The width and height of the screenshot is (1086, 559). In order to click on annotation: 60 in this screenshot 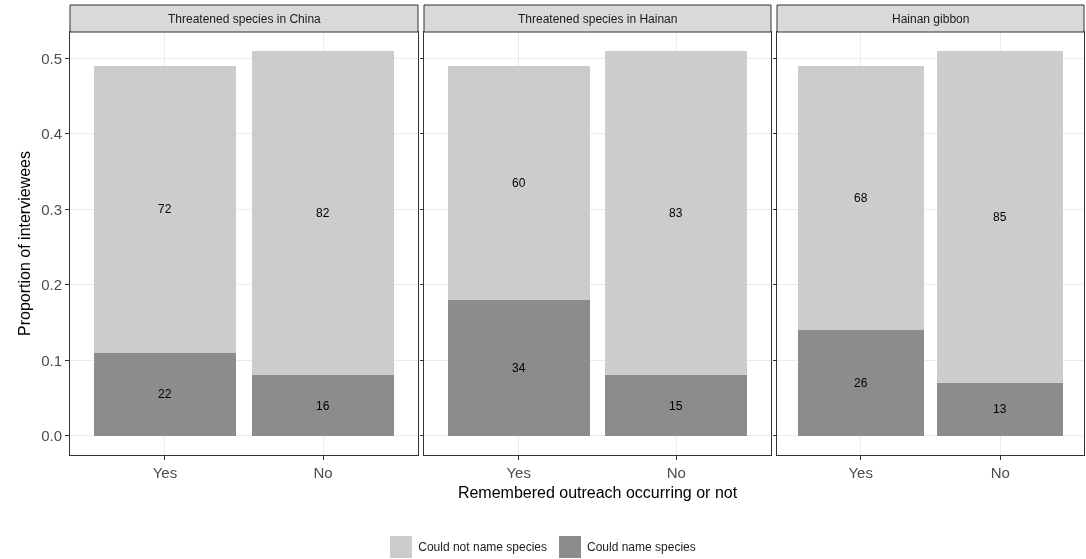, I will do `click(519, 183)`.